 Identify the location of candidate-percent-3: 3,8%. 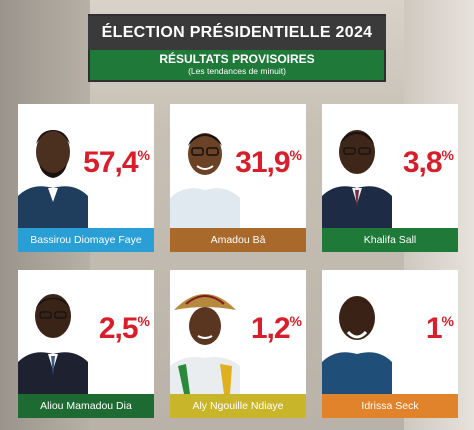
(414, 163).